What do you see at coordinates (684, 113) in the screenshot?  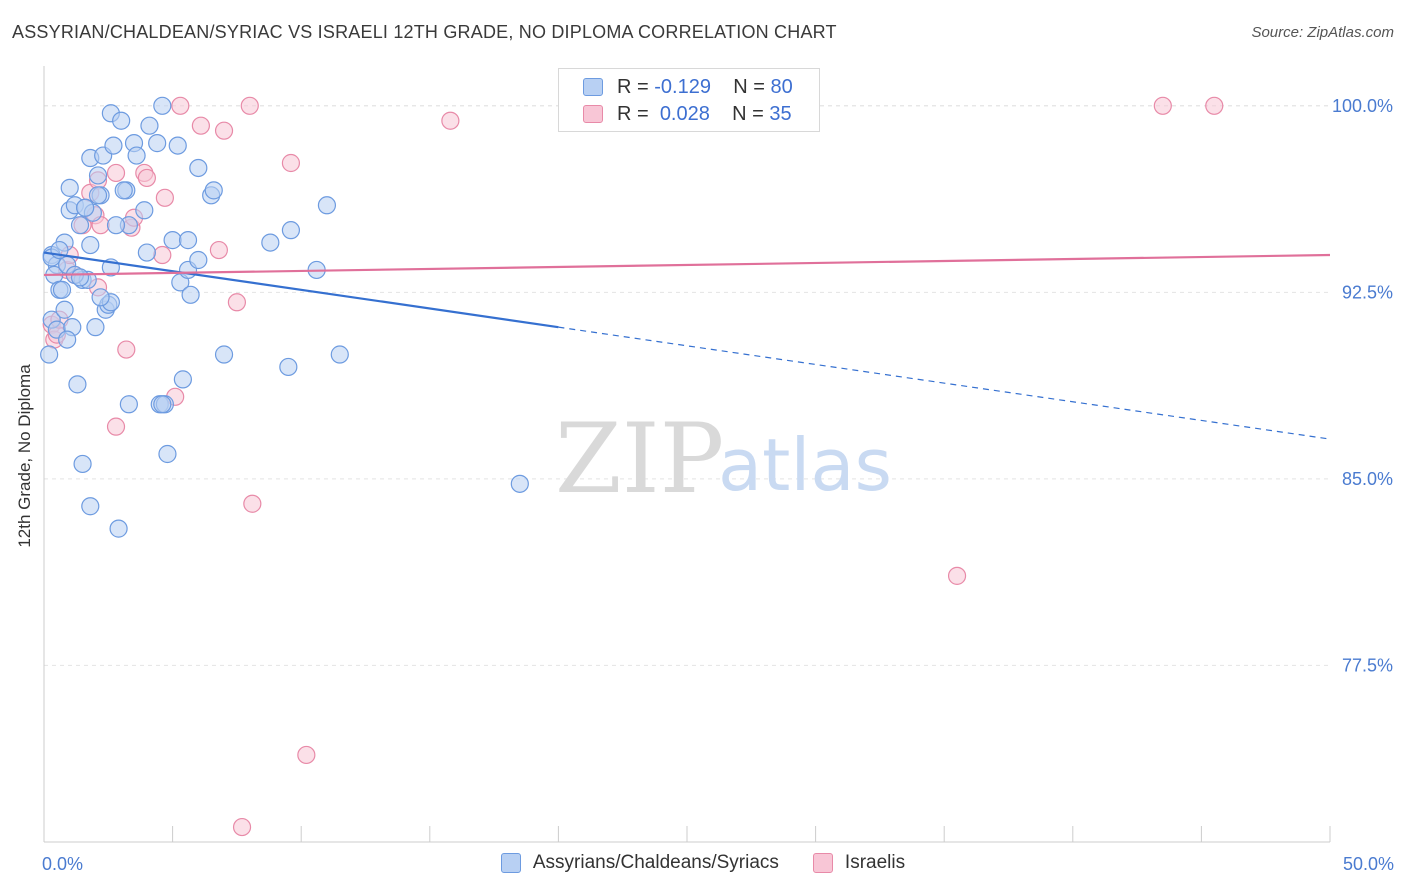 I see `legend-r-value: 0.028` at bounding box center [684, 113].